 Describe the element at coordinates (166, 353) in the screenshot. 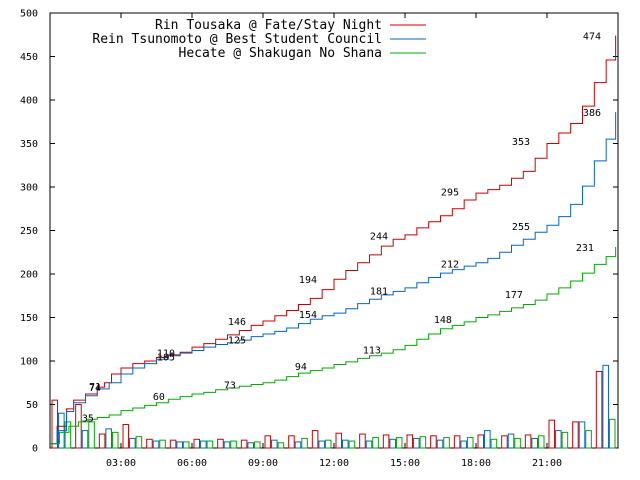

I see `data-label: 110` at that location.